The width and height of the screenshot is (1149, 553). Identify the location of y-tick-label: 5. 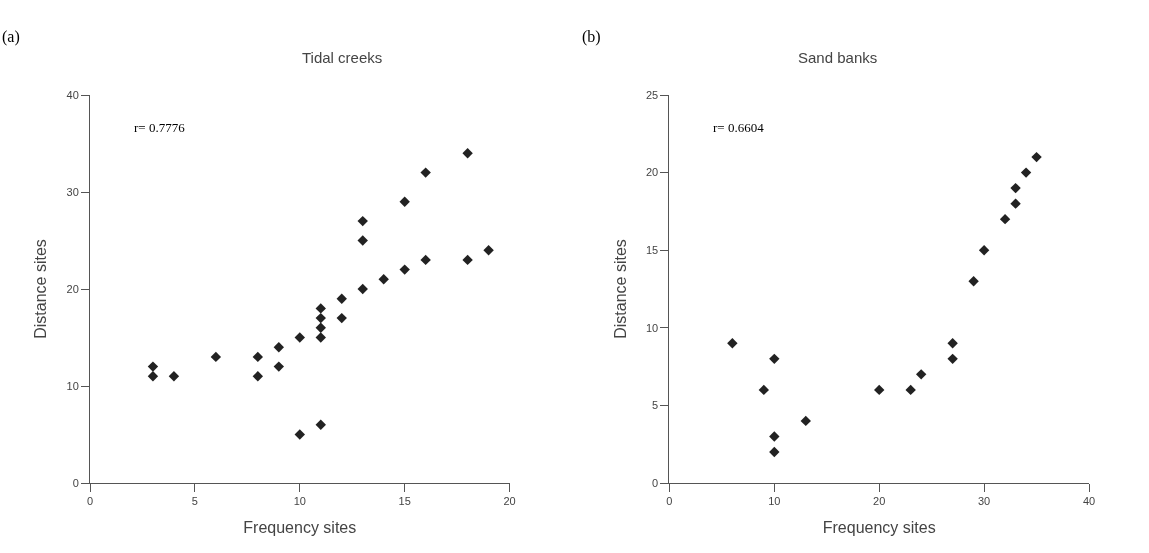
(655, 405).